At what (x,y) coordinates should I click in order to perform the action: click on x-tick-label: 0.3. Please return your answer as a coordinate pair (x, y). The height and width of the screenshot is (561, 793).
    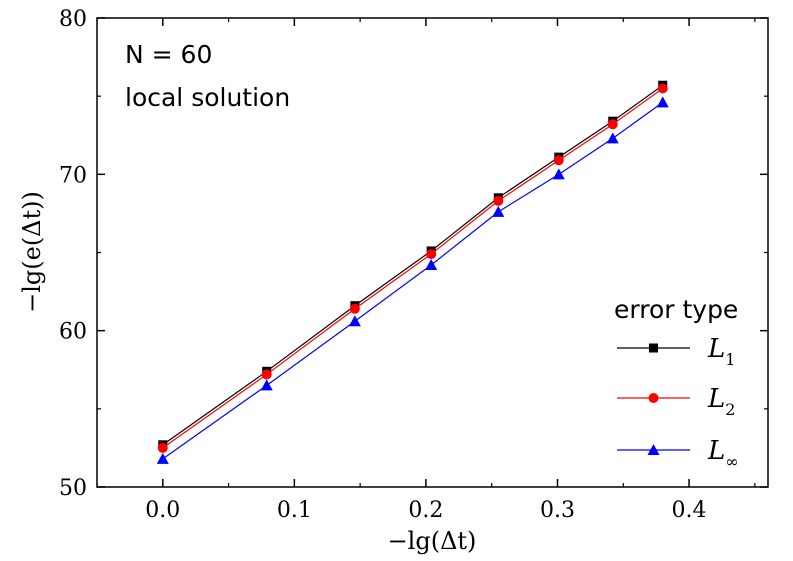
    Looking at the image, I should click on (557, 510).